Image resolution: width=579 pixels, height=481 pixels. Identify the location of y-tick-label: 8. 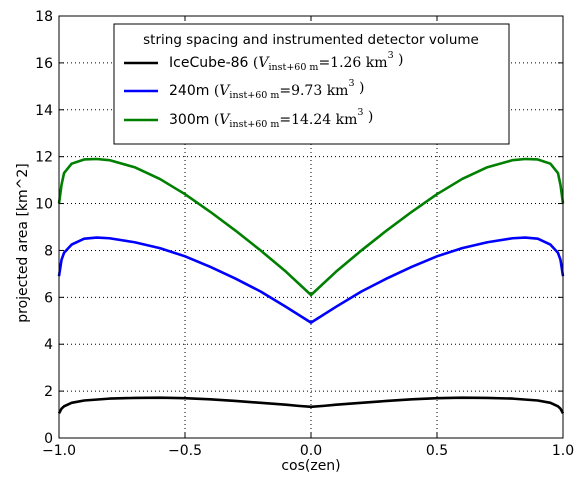
(48, 251).